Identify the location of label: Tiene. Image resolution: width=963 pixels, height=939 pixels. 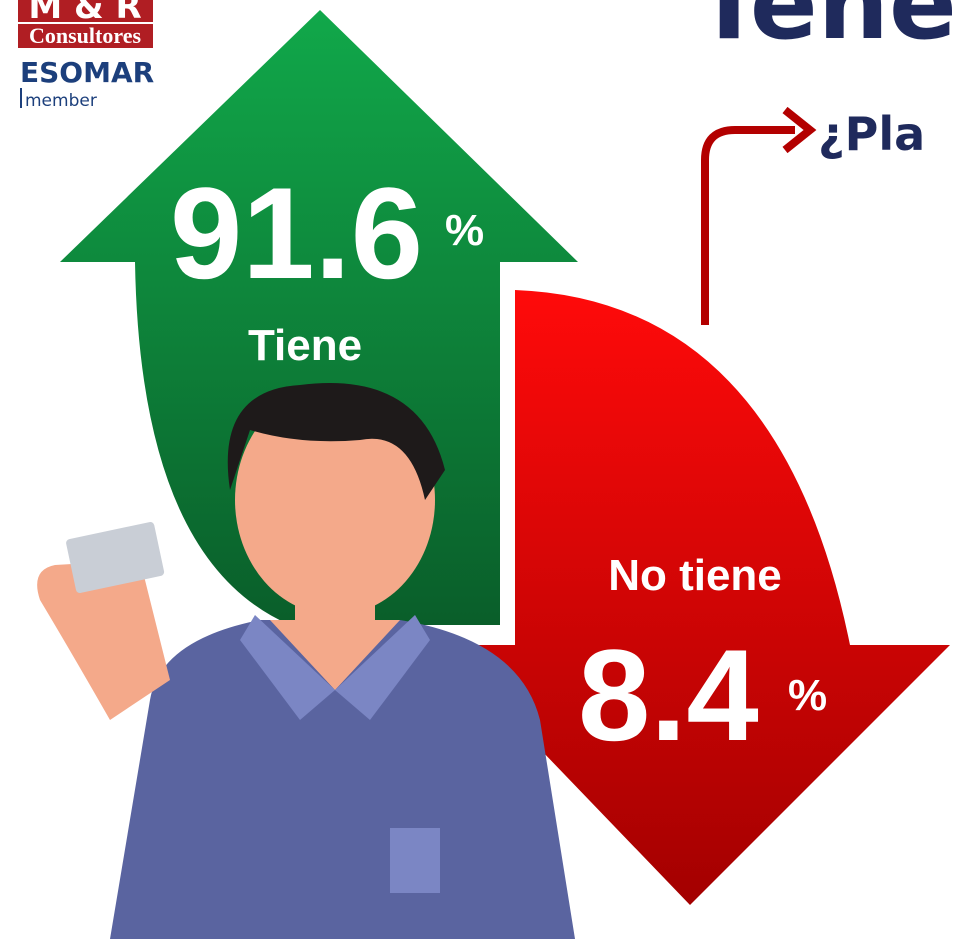
(305, 345).